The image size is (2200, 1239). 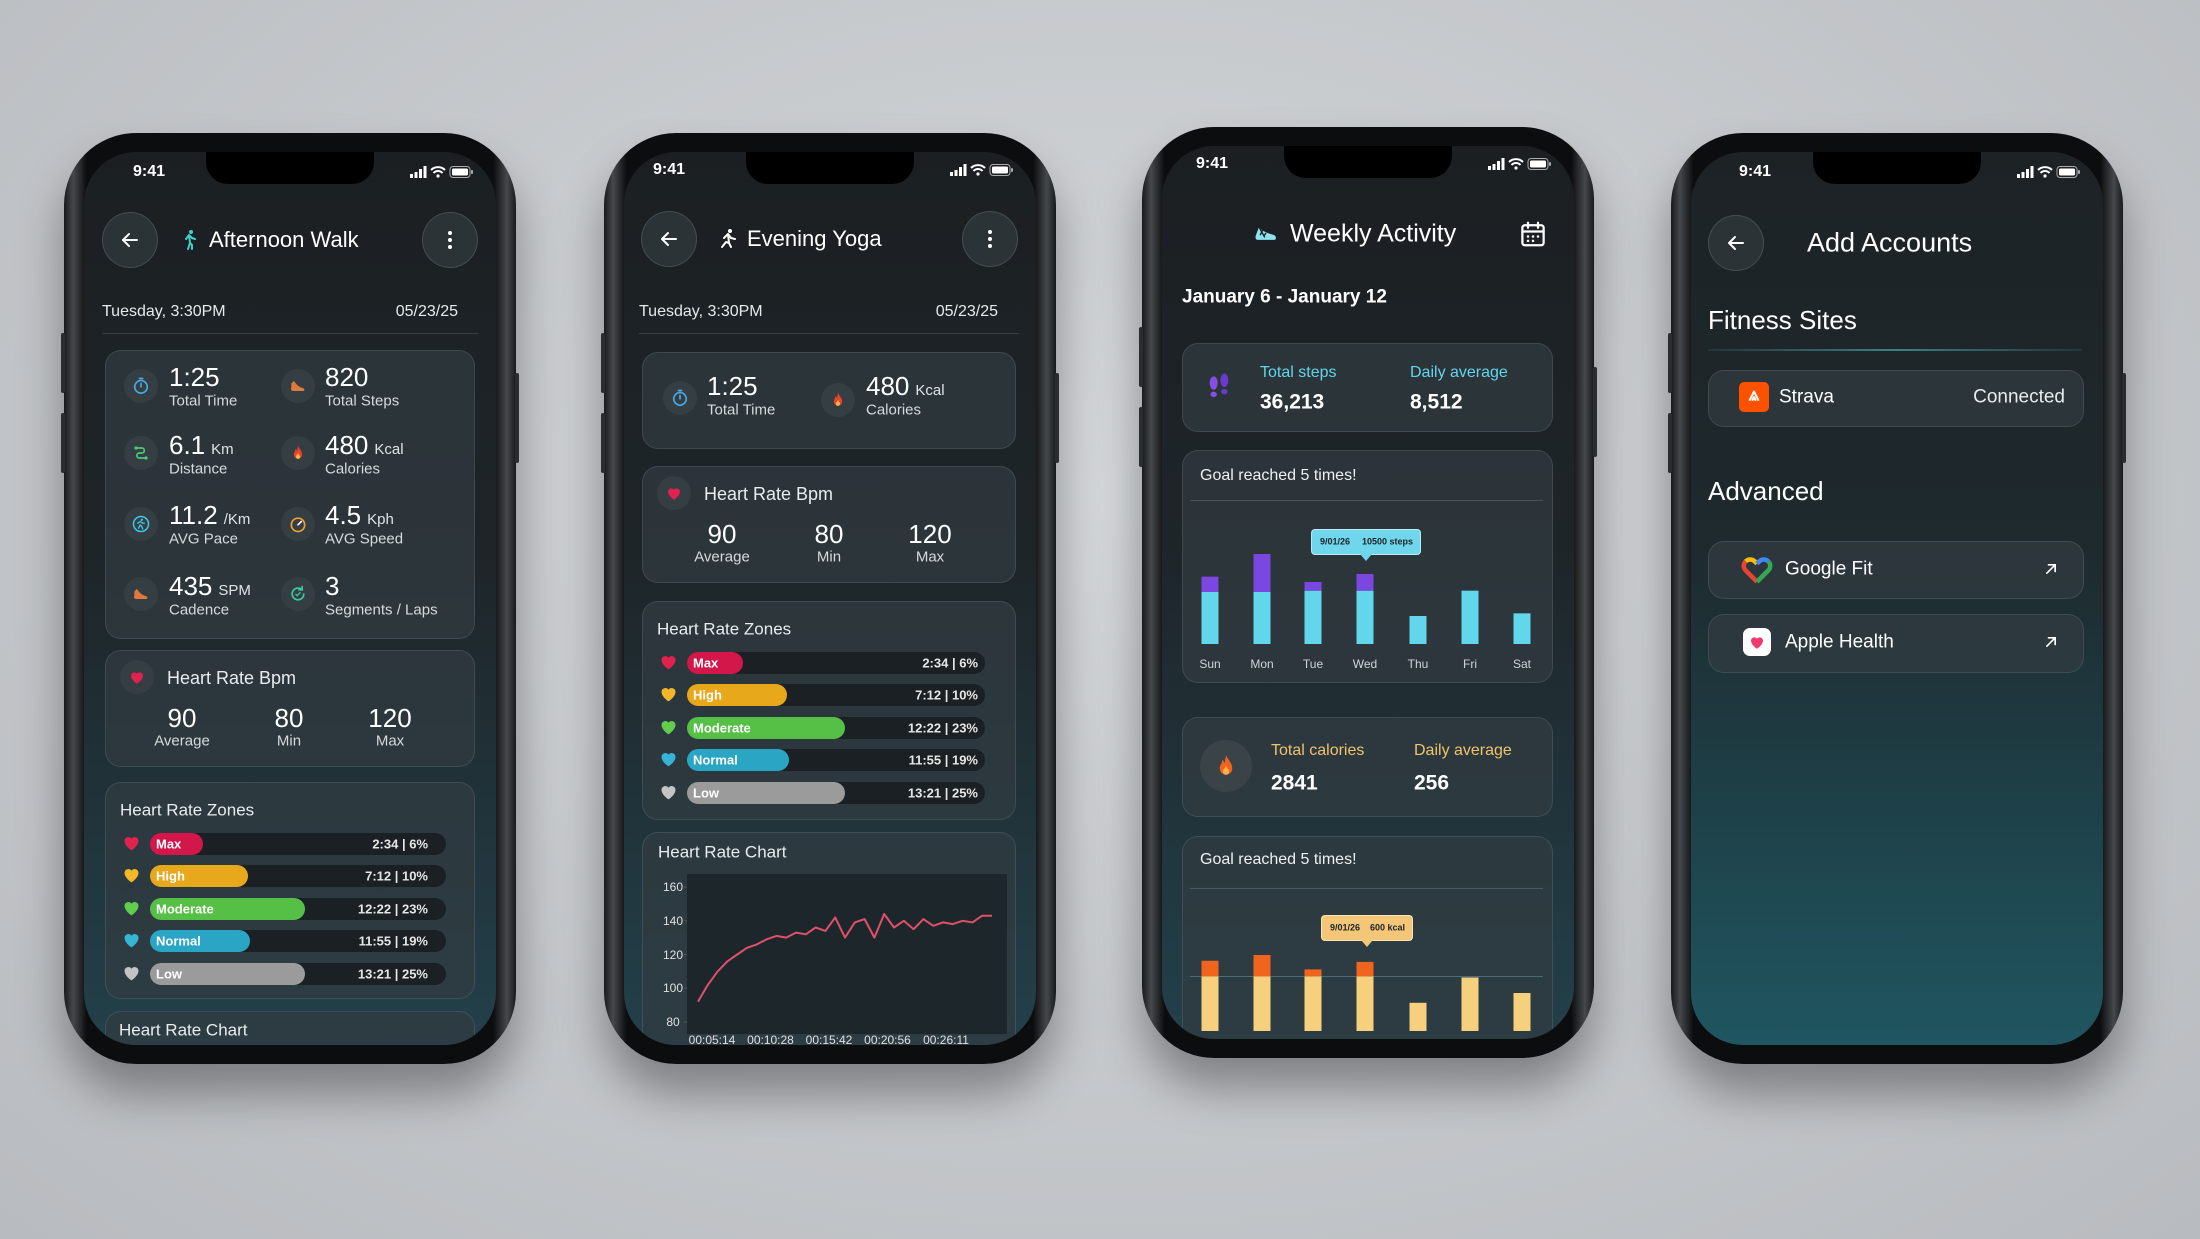 I want to click on zone-name: Max, so click(x=706, y=663).